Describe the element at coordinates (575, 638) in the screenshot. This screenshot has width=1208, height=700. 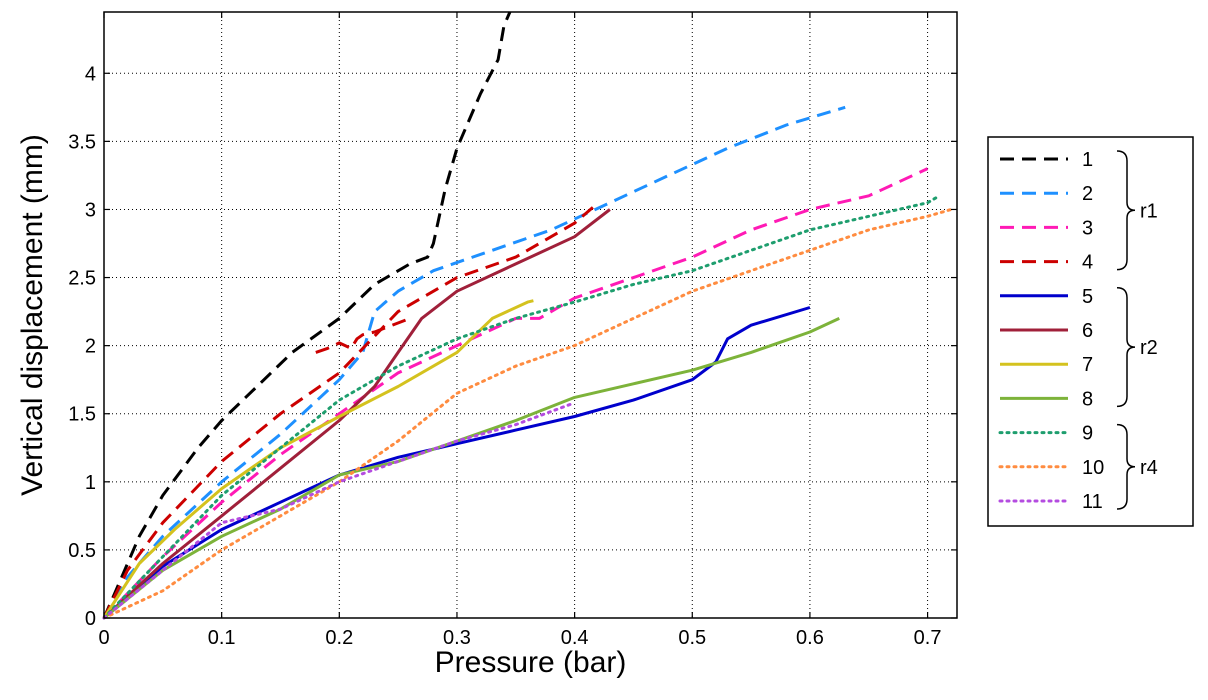
I see `x-tick-label: 0.4` at that location.